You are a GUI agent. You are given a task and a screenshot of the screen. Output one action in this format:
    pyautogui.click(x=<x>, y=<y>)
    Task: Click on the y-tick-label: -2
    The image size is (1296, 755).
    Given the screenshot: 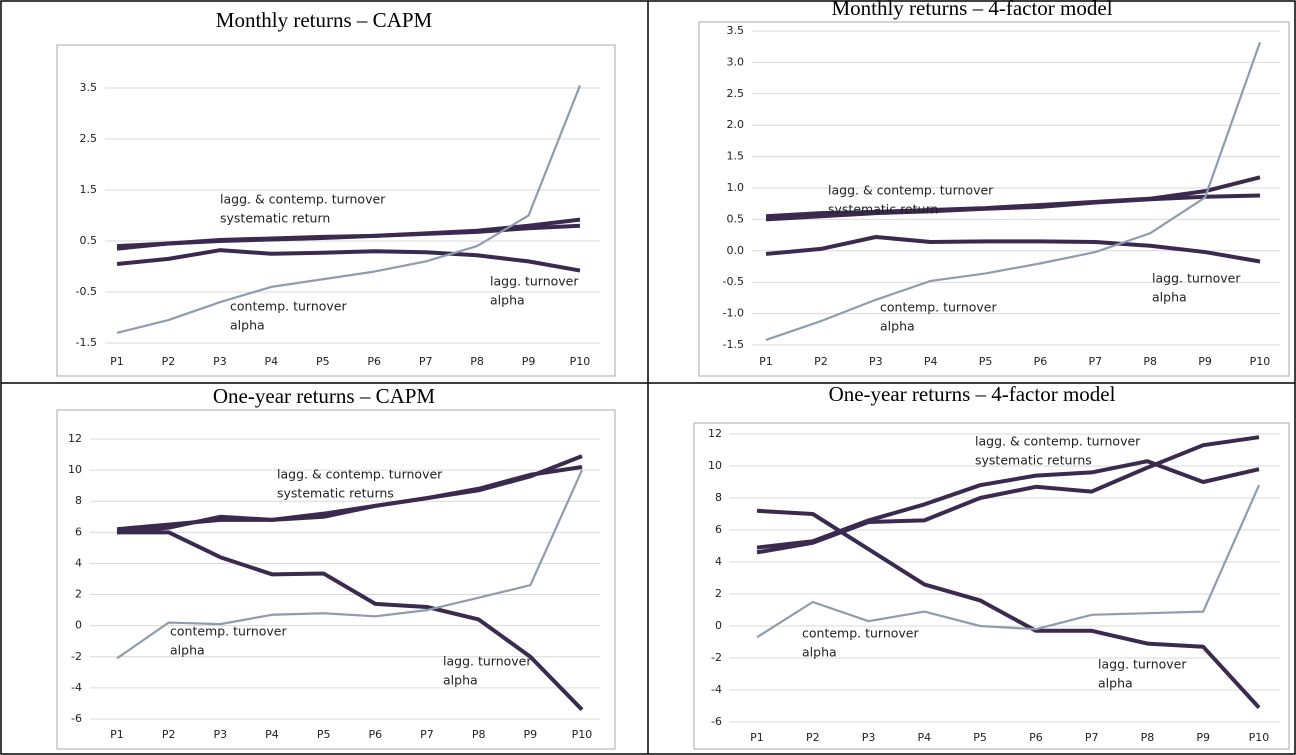 What is the action you would take?
    pyautogui.click(x=716, y=657)
    